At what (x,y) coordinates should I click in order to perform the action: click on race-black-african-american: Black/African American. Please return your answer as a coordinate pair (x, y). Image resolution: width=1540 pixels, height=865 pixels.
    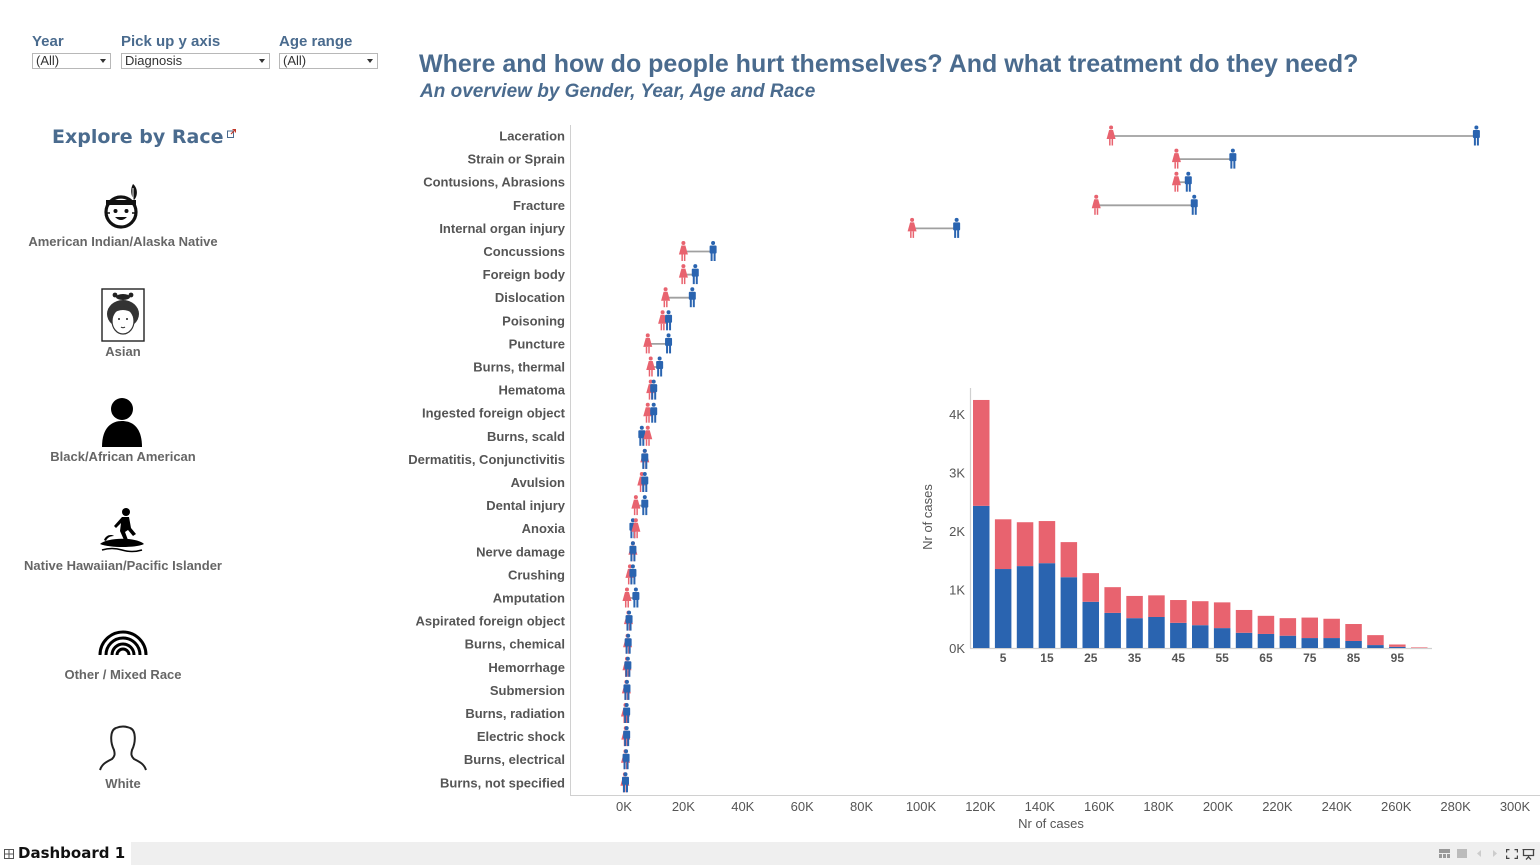
    Looking at the image, I should click on (123, 430).